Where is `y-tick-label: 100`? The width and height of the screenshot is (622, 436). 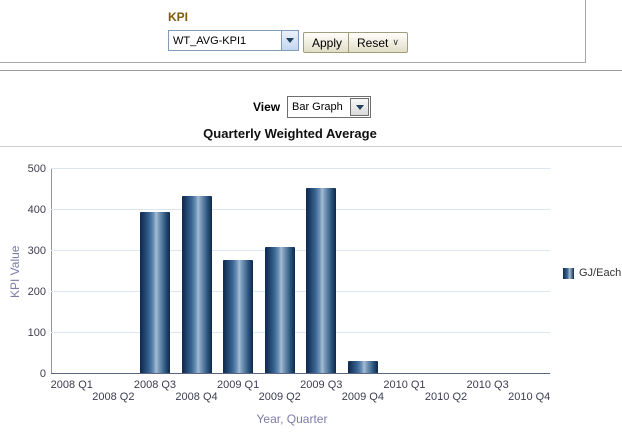 y-tick-label: 100 is located at coordinates (36, 333).